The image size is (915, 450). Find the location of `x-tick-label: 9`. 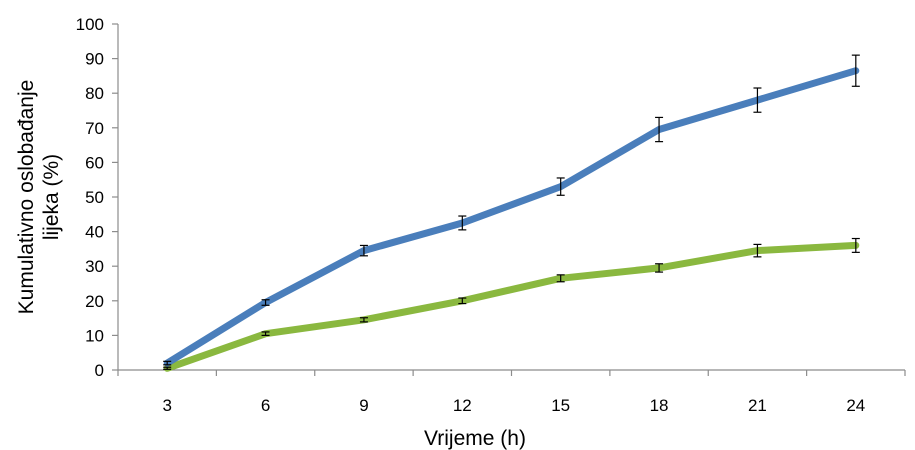

x-tick-label: 9 is located at coordinates (363, 405).